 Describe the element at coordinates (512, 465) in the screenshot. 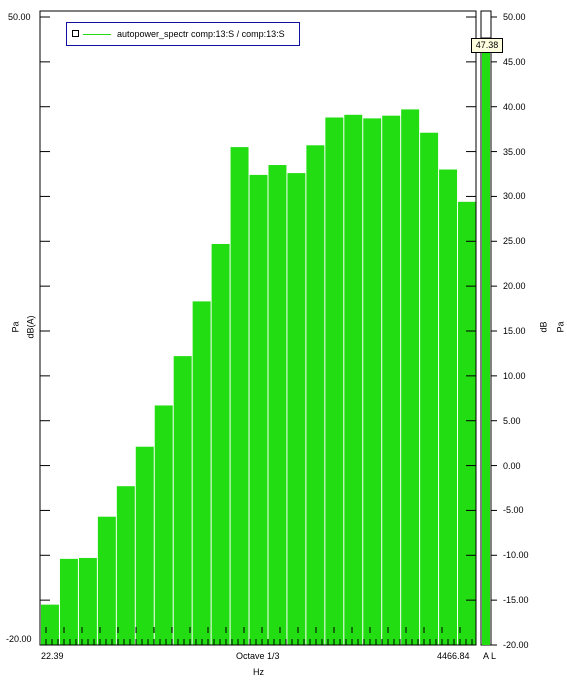

I see `right-axis-tick-label-10: 0.00` at that location.